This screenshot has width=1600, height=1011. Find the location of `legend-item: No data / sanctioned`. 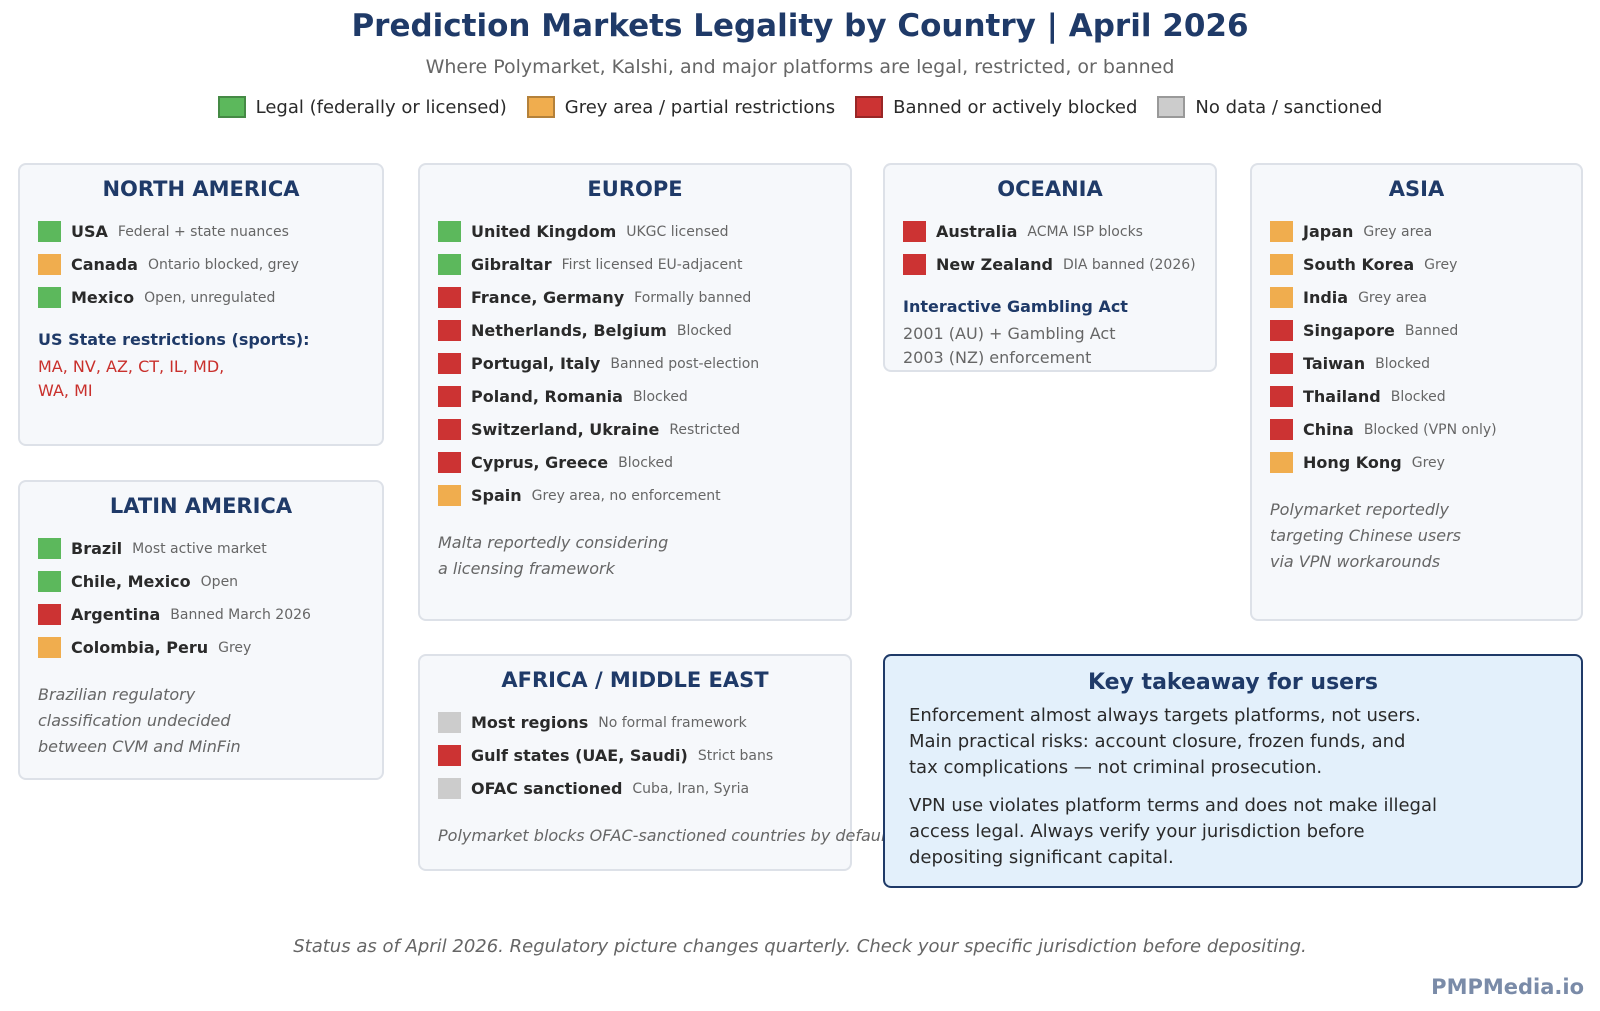

legend-item: No data / sanctioned is located at coordinates (1269, 107).